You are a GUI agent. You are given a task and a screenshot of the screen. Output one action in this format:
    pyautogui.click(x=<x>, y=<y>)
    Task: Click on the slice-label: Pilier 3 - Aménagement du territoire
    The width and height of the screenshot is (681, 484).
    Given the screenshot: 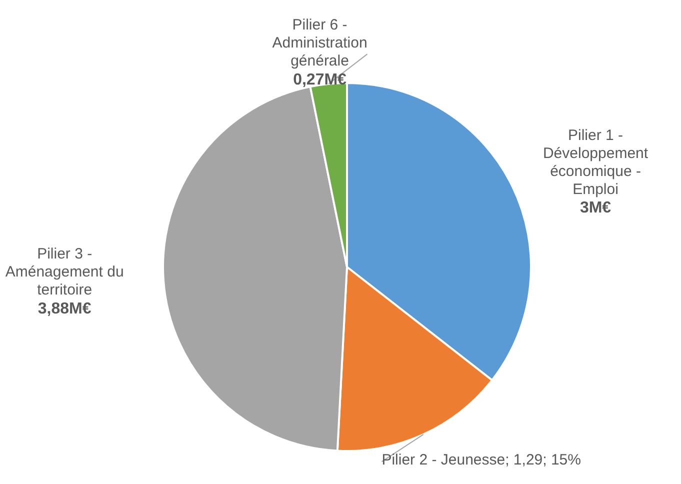 What is the action you would take?
    pyautogui.click(x=64, y=272)
    